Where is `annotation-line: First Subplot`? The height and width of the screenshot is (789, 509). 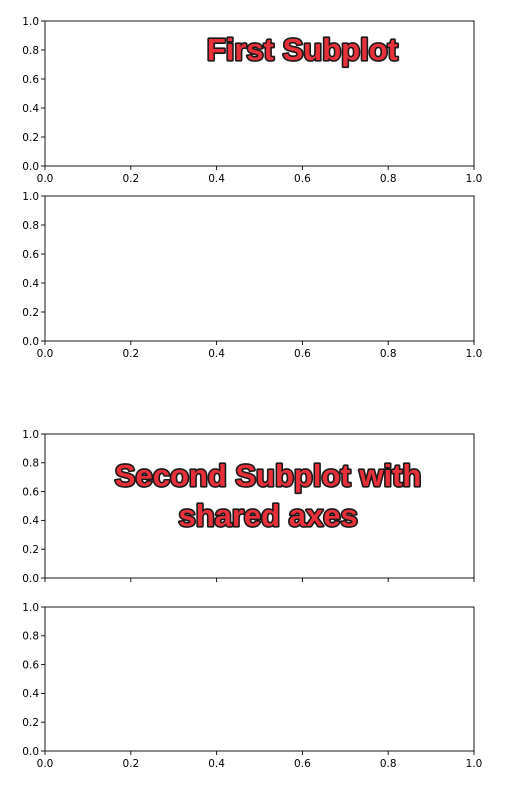
annotation-line: First Subplot is located at coordinates (302, 49).